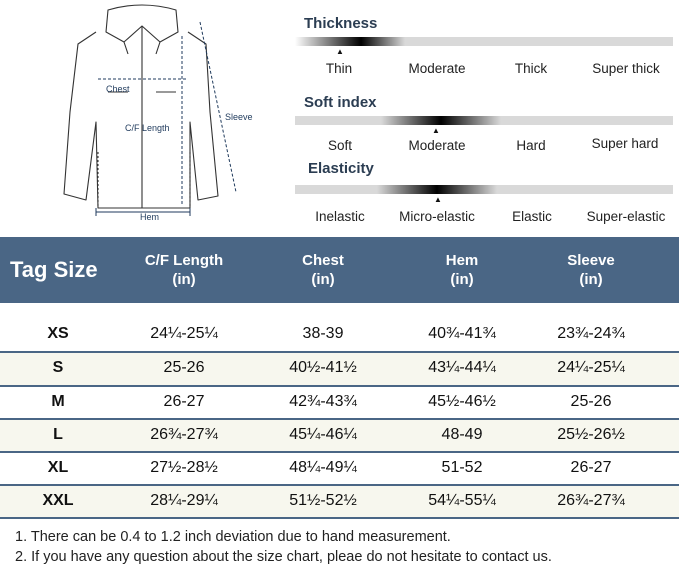 The image size is (679, 568). What do you see at coordinates (591, 333) in the screenshot?
I see `sleeve-cell: 23¾-24¾` at bounding box center [591, 333].